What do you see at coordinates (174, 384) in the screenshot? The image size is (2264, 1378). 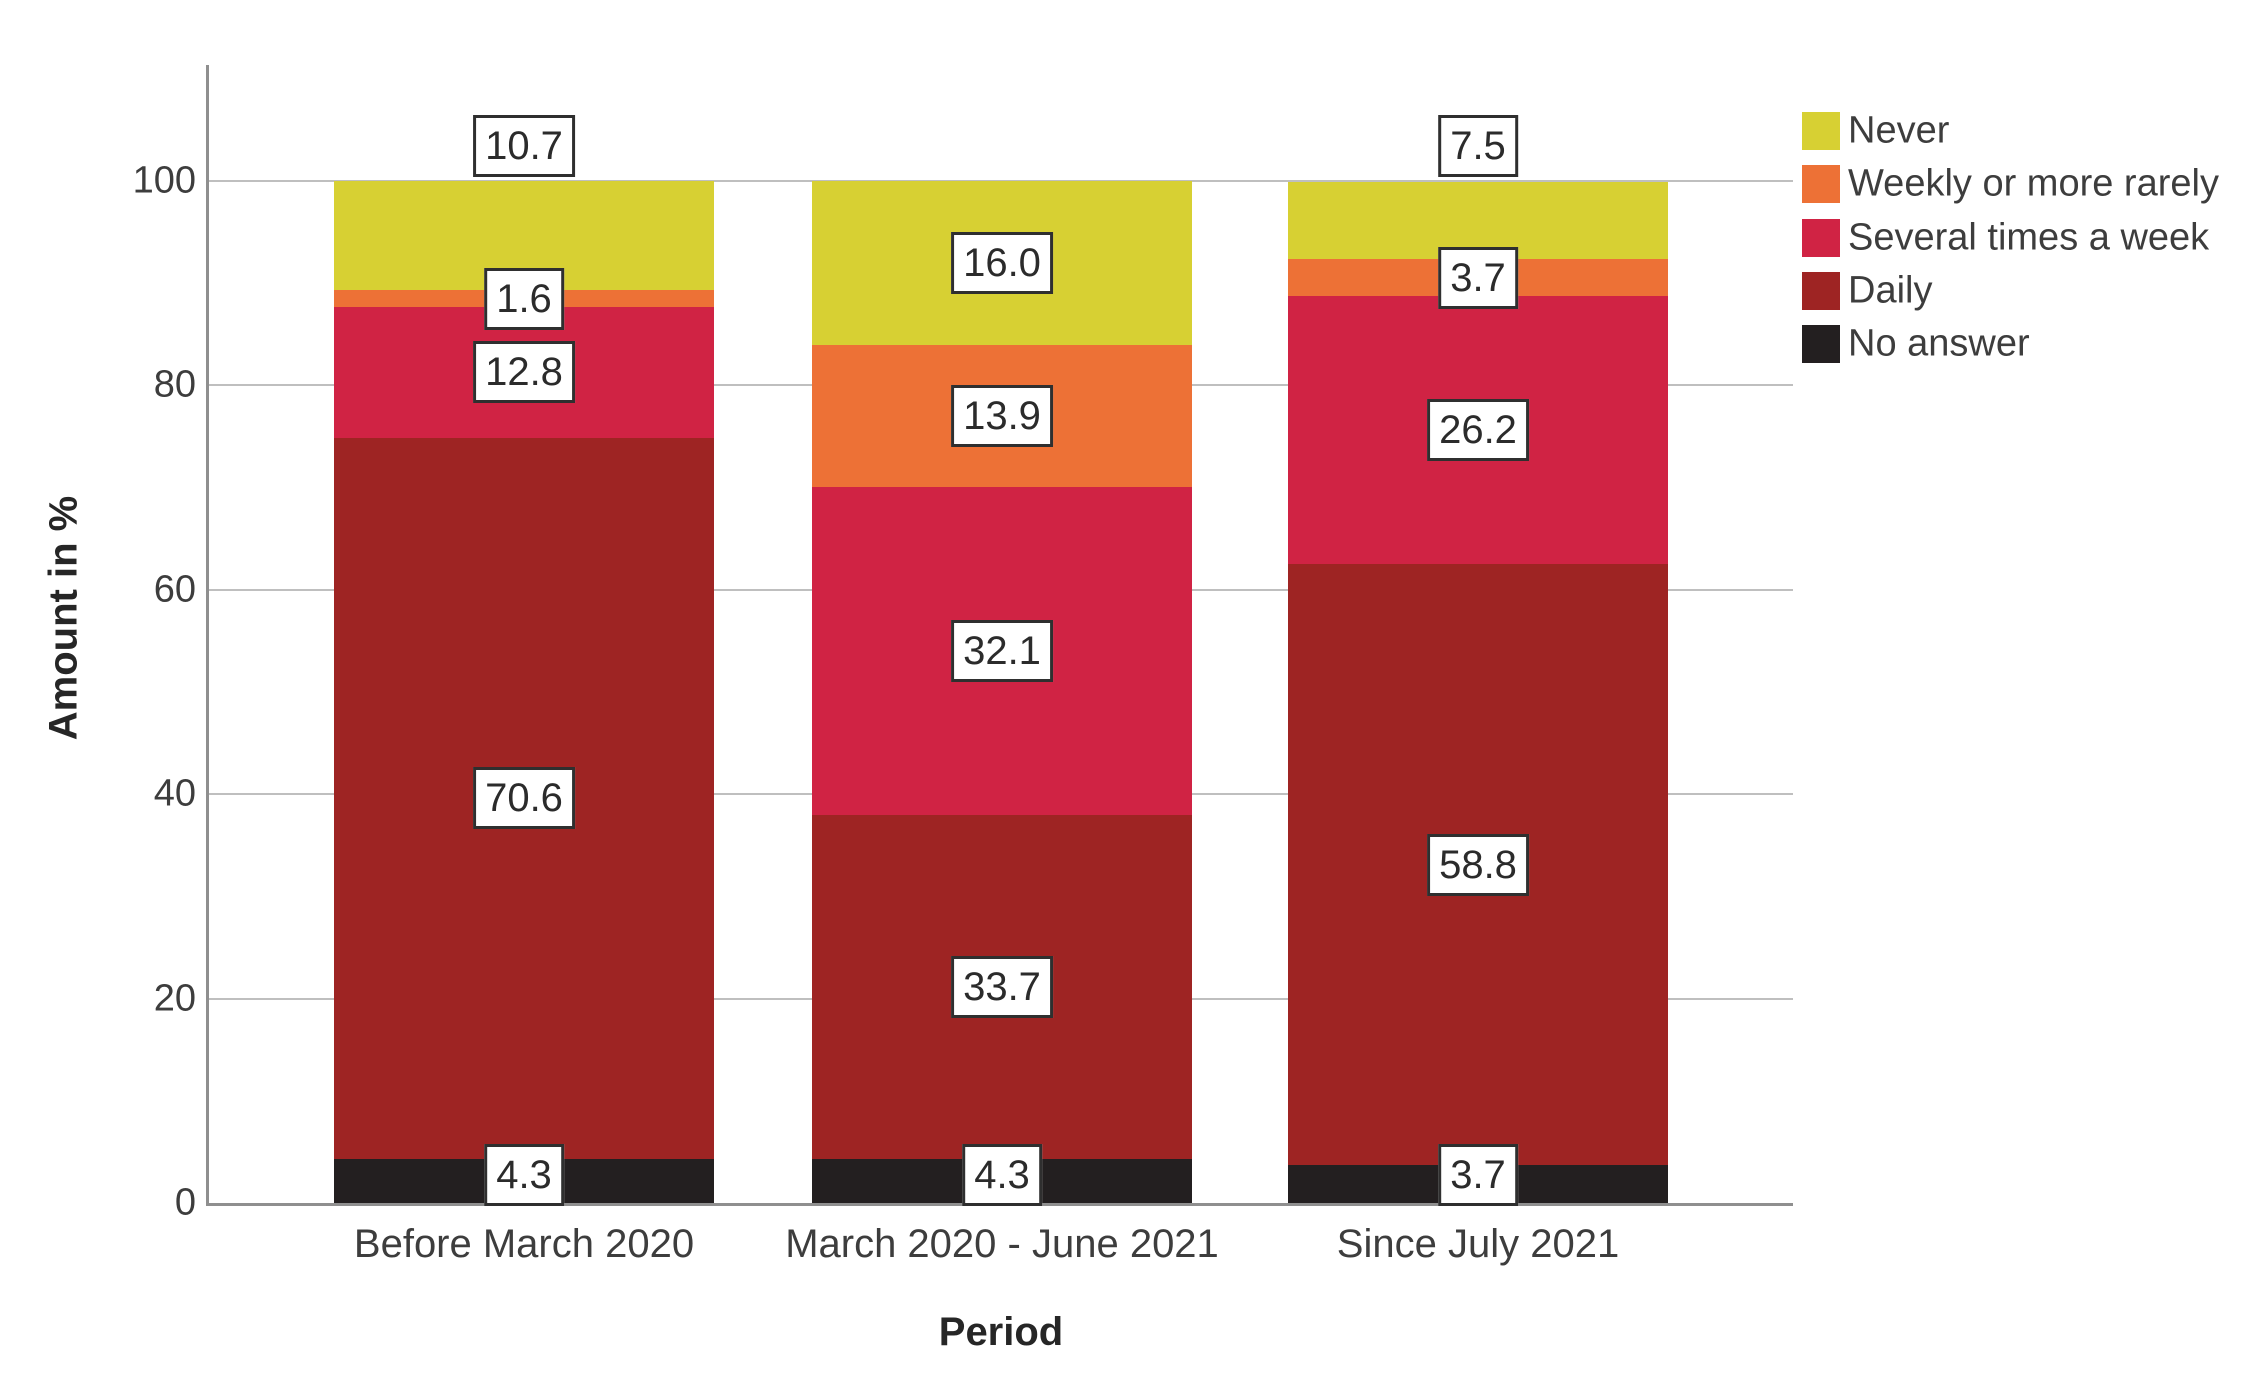 I see `y-tick-label-80: 80` at bounding box center [174, 384].